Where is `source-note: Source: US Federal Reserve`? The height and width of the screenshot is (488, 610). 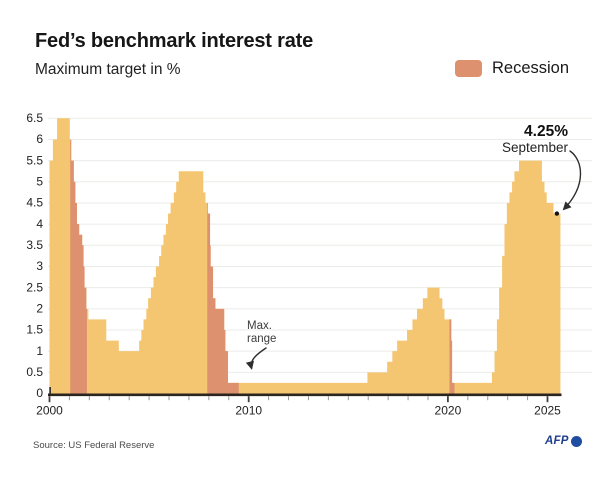
source-note: Source: US Federal Reserve is located at coordinates (94, 445).